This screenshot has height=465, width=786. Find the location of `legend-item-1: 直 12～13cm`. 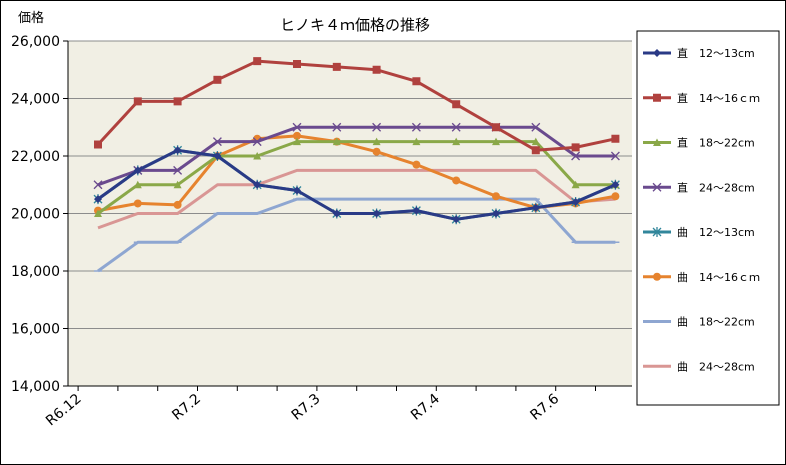

legend-item-1: 直 12～13cm is located at coordinates (699, 53).